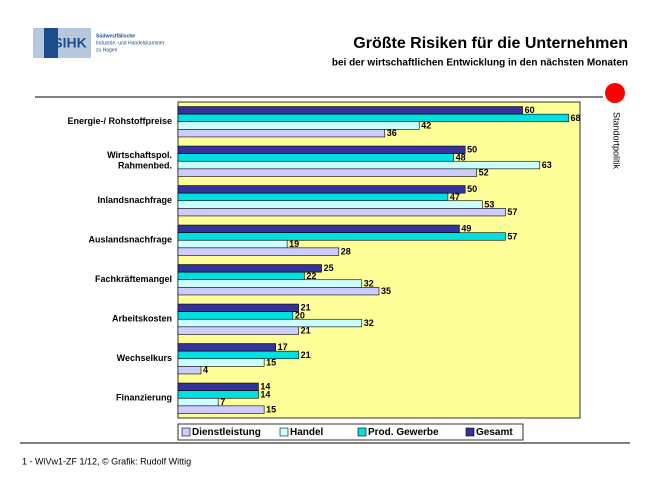 Image resolution: width=652 pixels, height=480 pixels. What do you see at coordinates (350, 432) in the screenshot?
I see `legend-box` at bounding box center [350, 432].